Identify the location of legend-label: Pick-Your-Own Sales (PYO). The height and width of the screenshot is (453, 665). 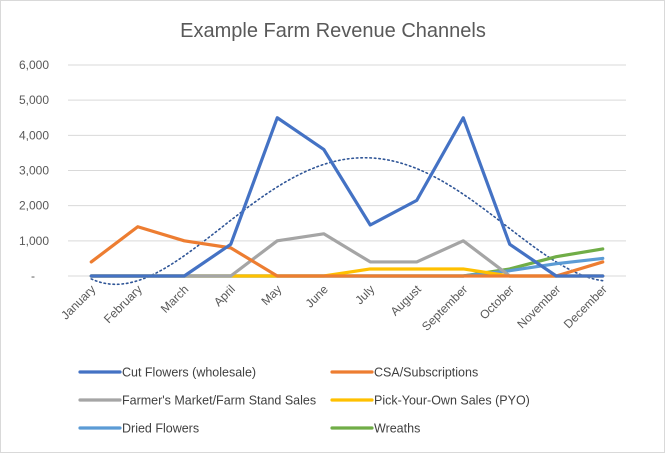
(452, 401).